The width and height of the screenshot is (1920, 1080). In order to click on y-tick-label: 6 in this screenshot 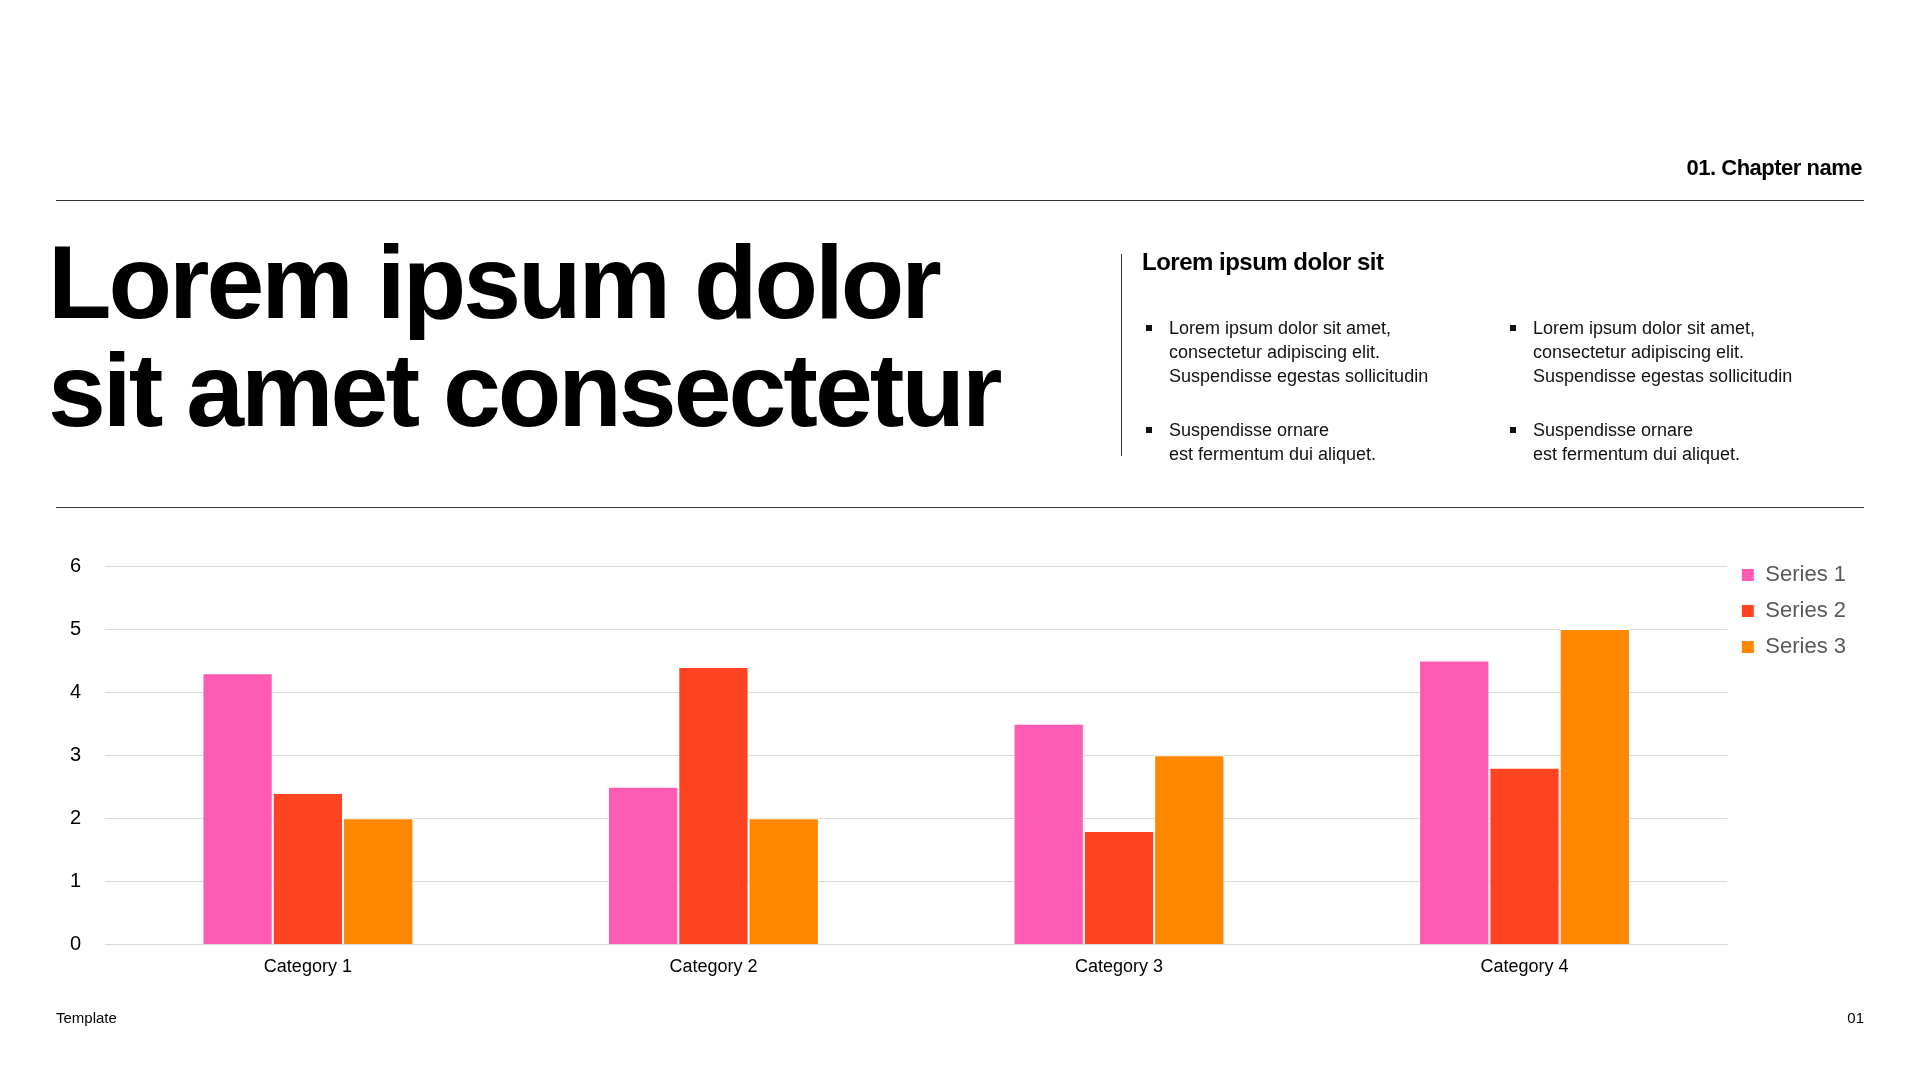, I will do `click(76, 564)`.